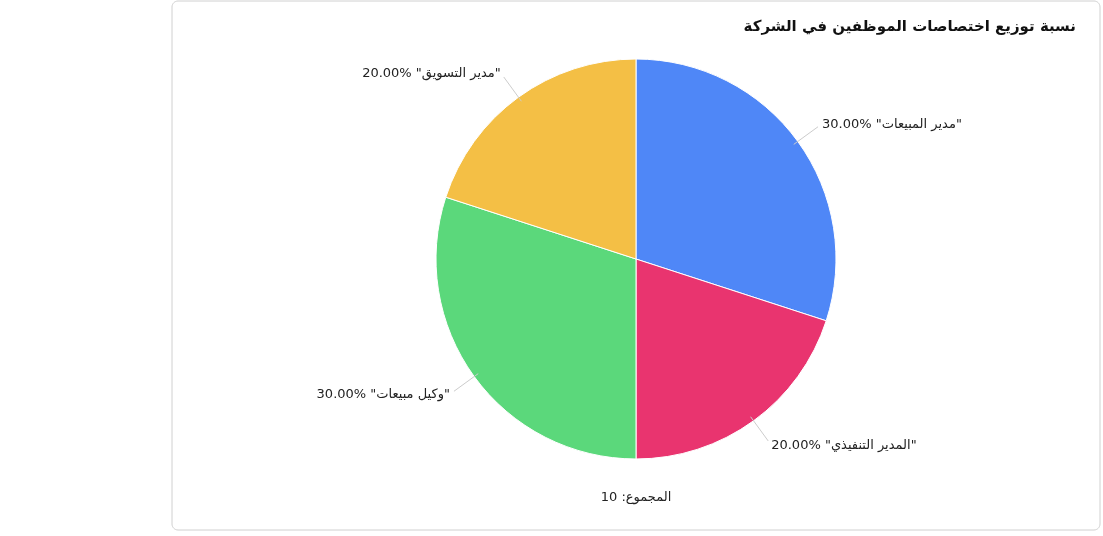 This screenshot has height=536, width=1103. I want to click on slice-label: 20.00% "المدير التنفيذي", so click(844, 445).